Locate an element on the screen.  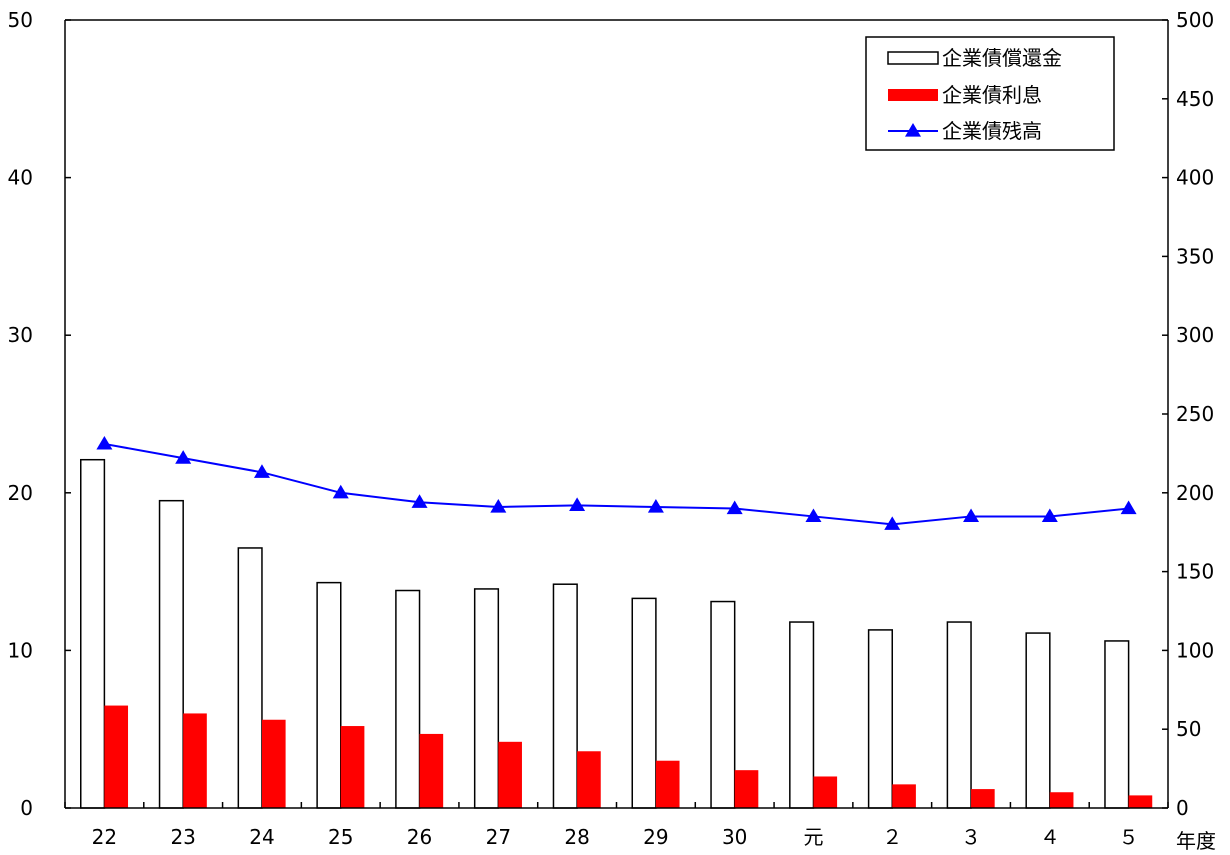
x-tick-label: 元 is located at coordinates (813, 837).